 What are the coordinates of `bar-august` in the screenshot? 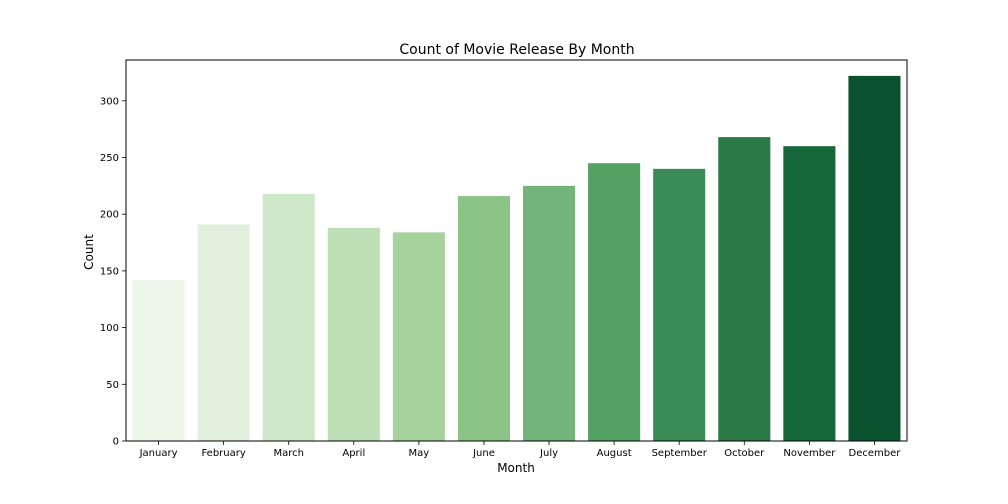 It's located at (614, 302).